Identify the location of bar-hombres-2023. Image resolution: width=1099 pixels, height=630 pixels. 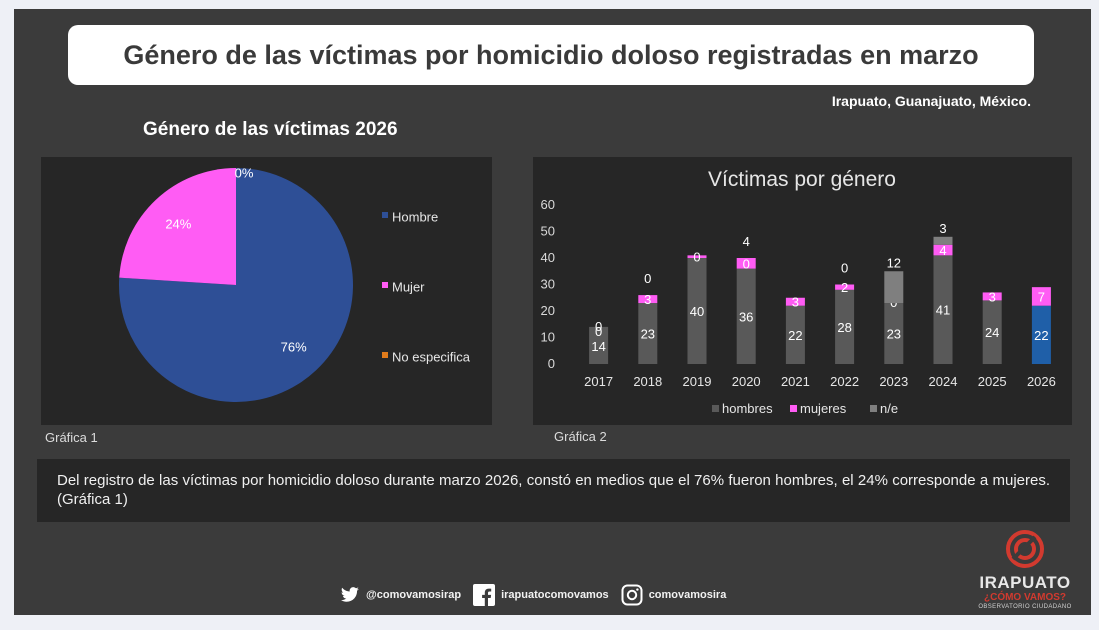
(894, 333).